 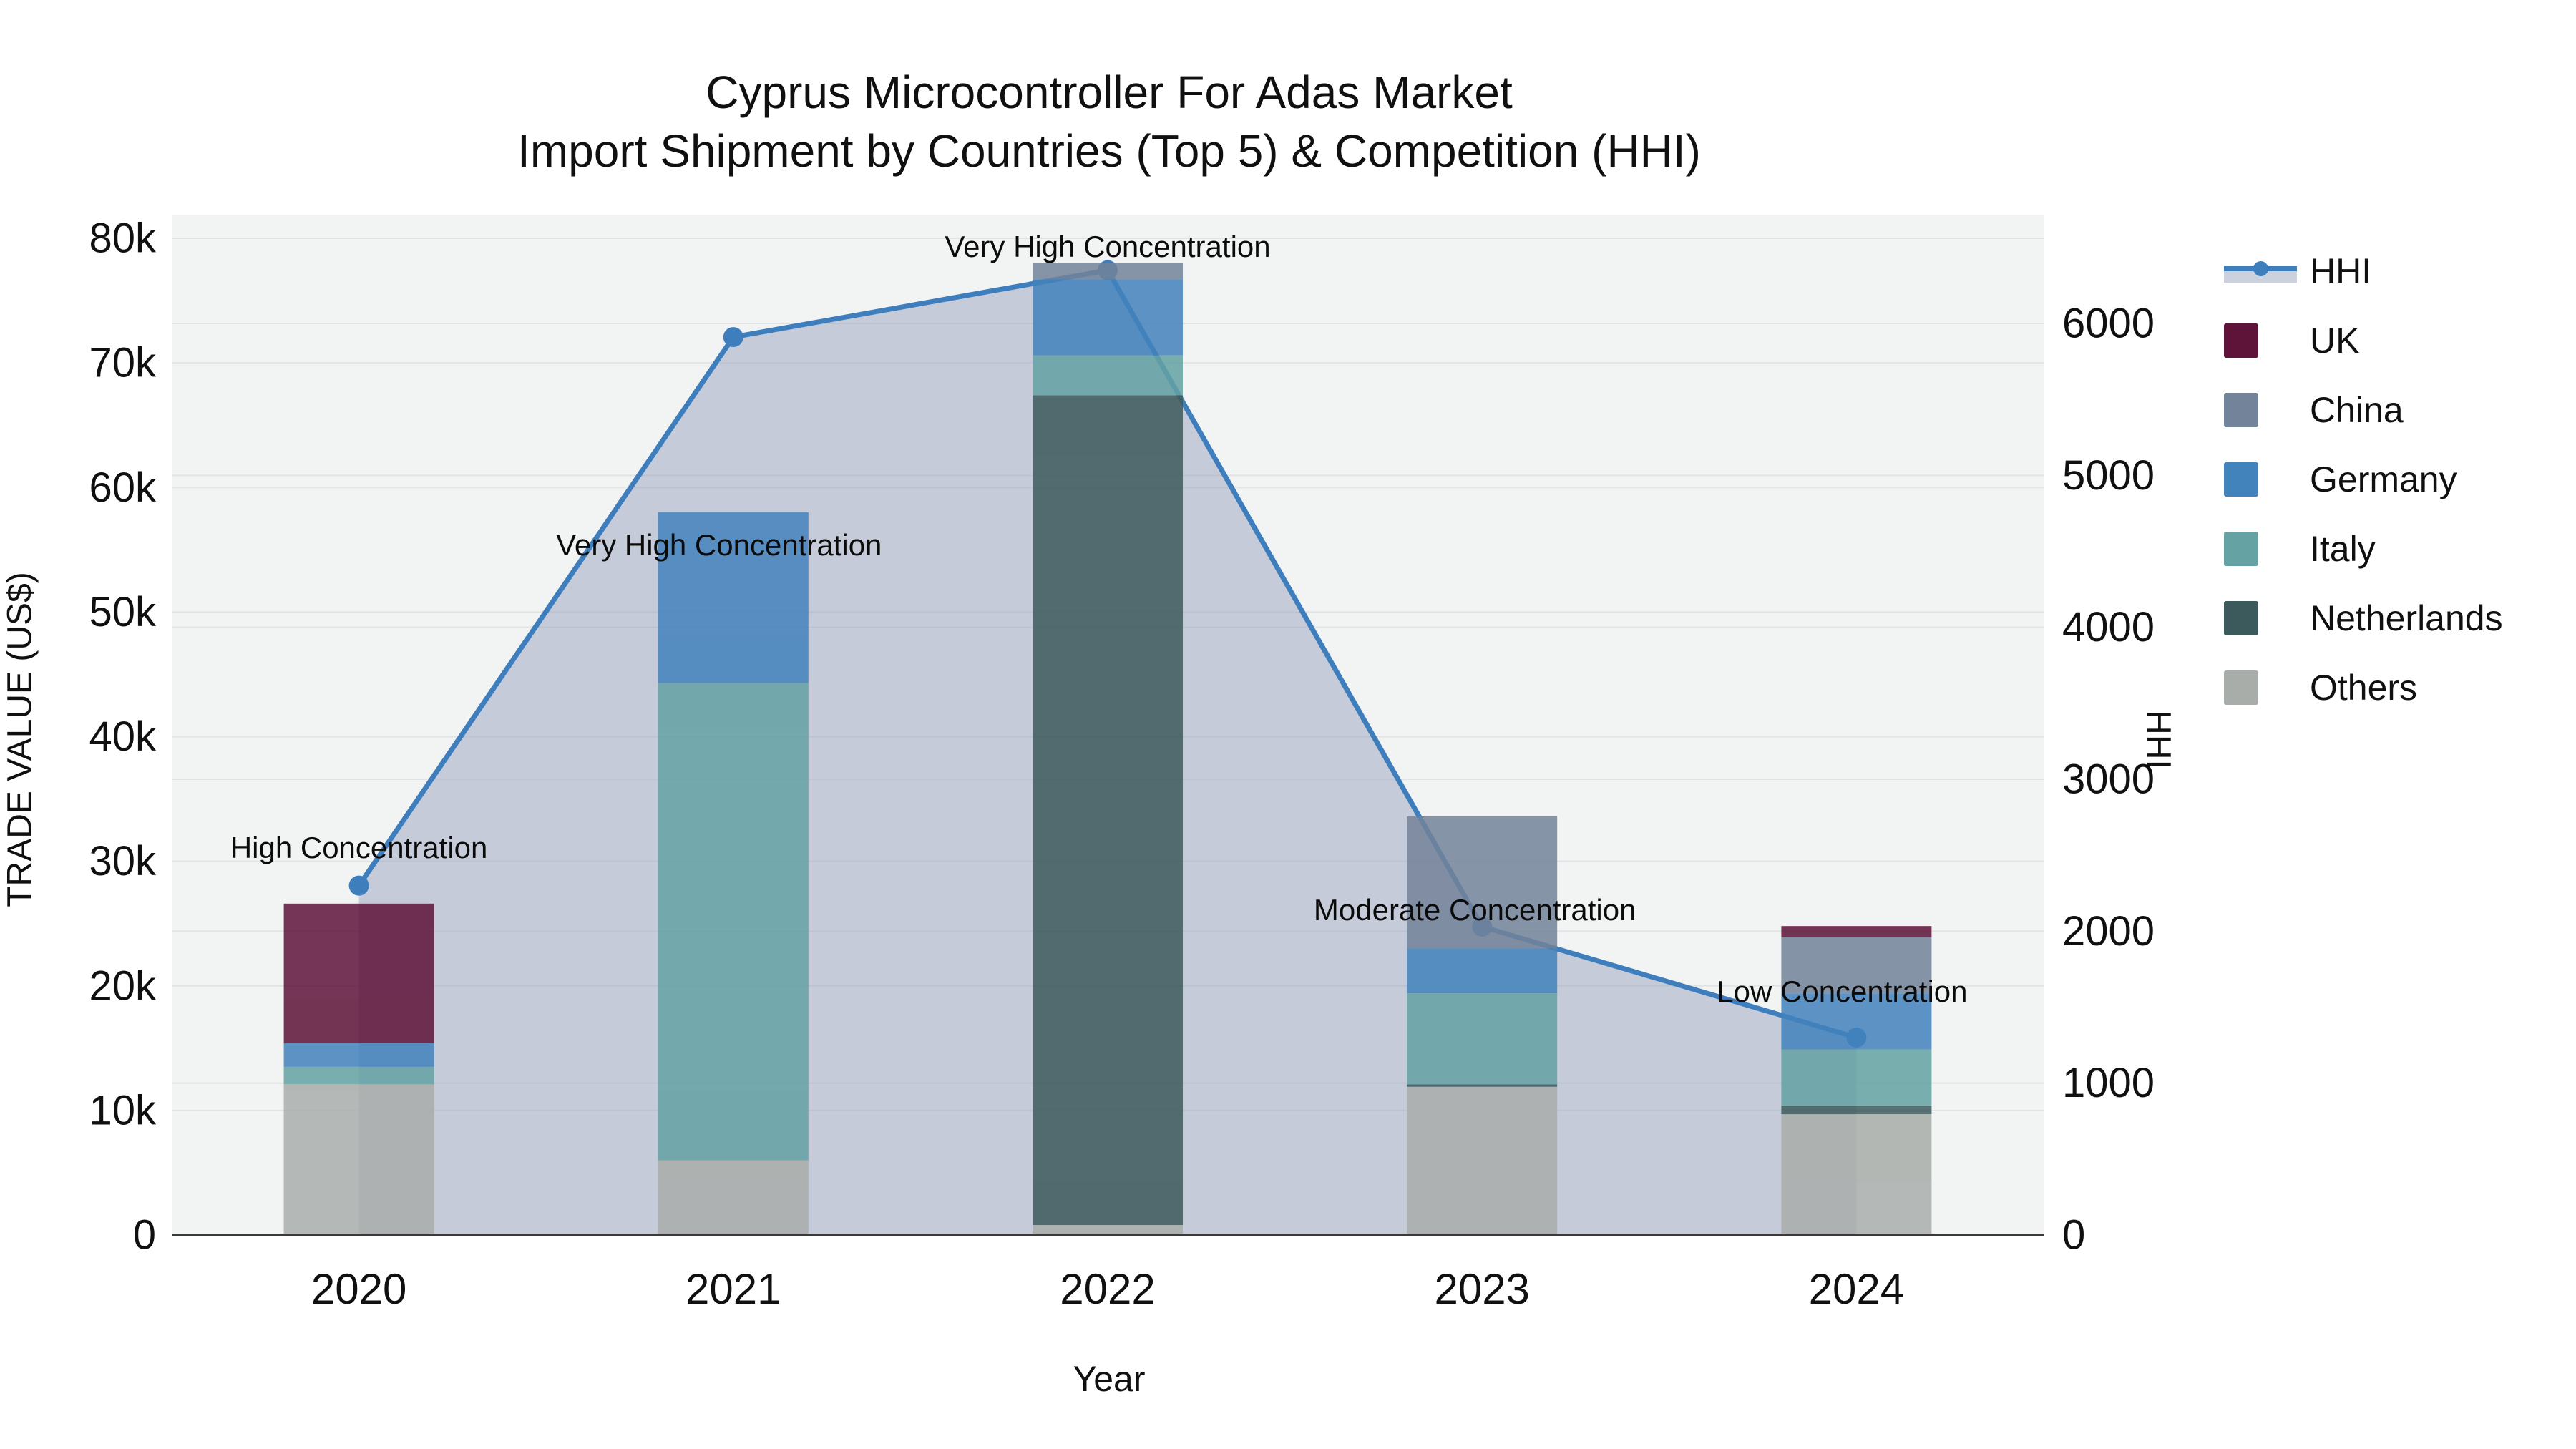 What do you see at coordinates (1856, 931) in the screenshot?
I see `bar-segment-uk-2024` at bounding box center [1856, 931].